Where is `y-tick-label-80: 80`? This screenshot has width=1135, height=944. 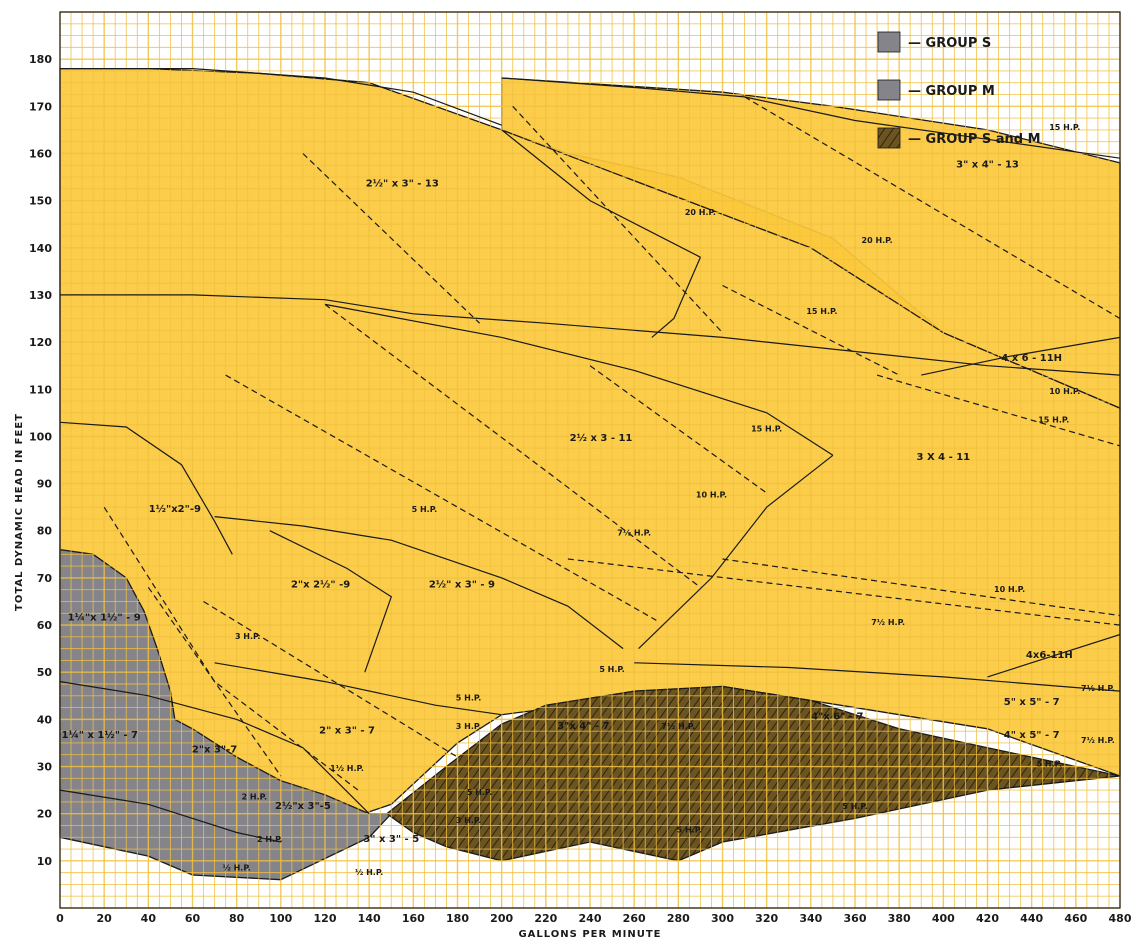 y-tick-label-80: 80 is located at coordinates (45, 531).